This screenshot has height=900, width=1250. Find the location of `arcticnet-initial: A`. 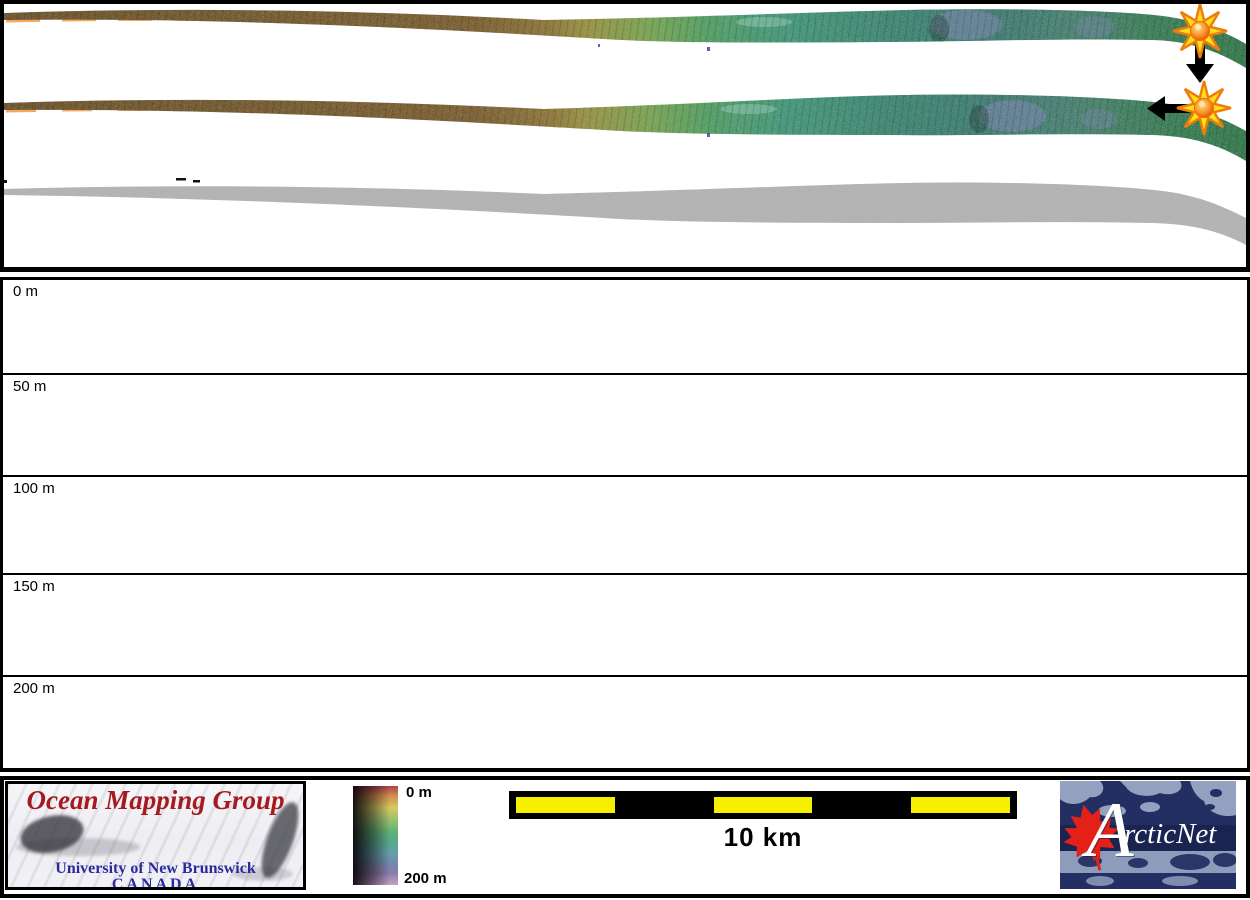

arcticnet-initial: A is located at coordinates (1110, 829).